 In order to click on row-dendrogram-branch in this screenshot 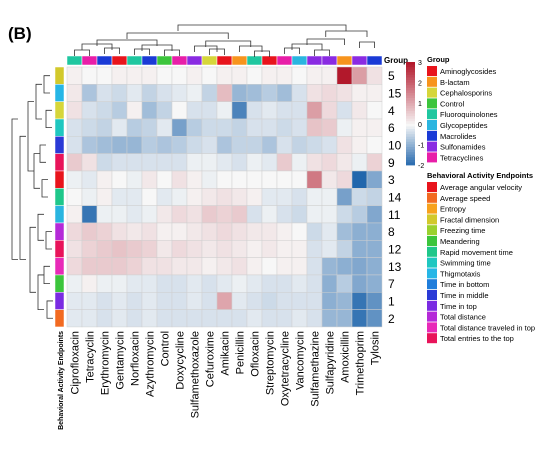, I will do `click(49, 309)`.